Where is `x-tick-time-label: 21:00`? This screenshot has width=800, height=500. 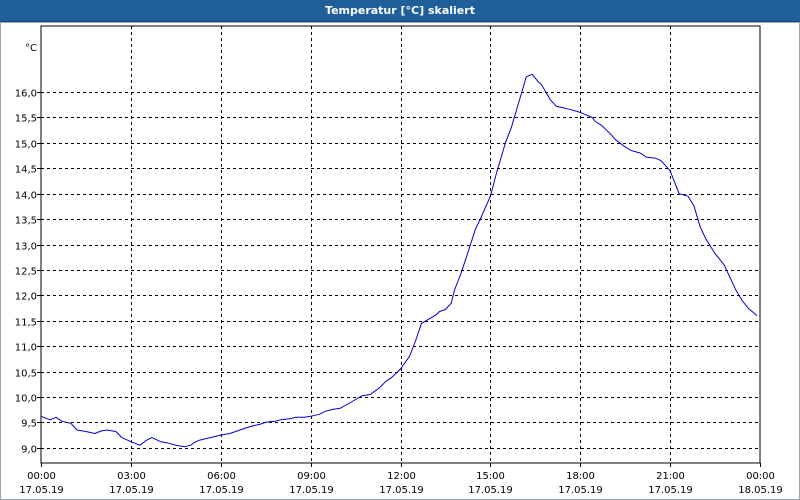 x-tick-time-label: 21:00 is located at coordinates (670, 476).